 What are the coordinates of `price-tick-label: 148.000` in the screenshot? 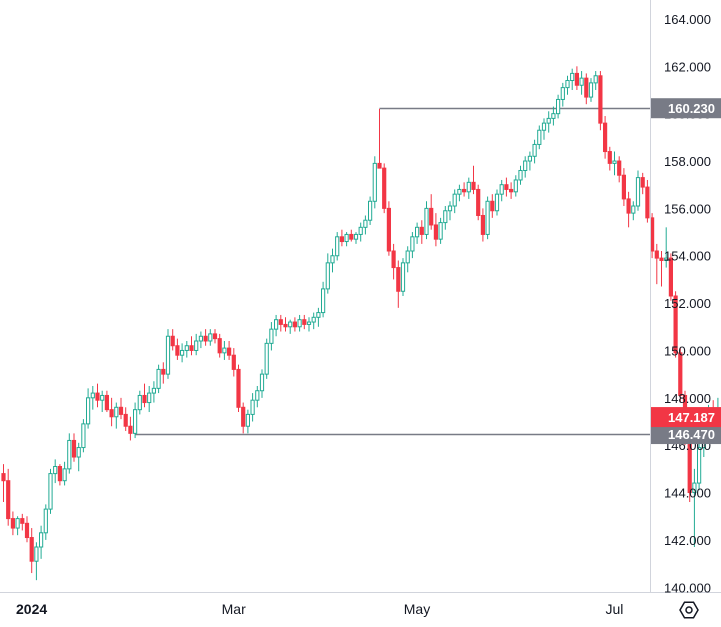 It's located at (687, 398).